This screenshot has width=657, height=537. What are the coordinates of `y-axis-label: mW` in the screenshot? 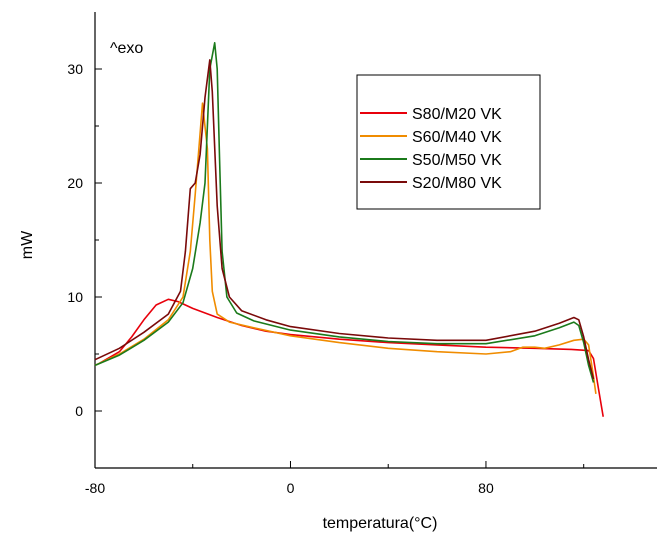 It's located at (27, 244).